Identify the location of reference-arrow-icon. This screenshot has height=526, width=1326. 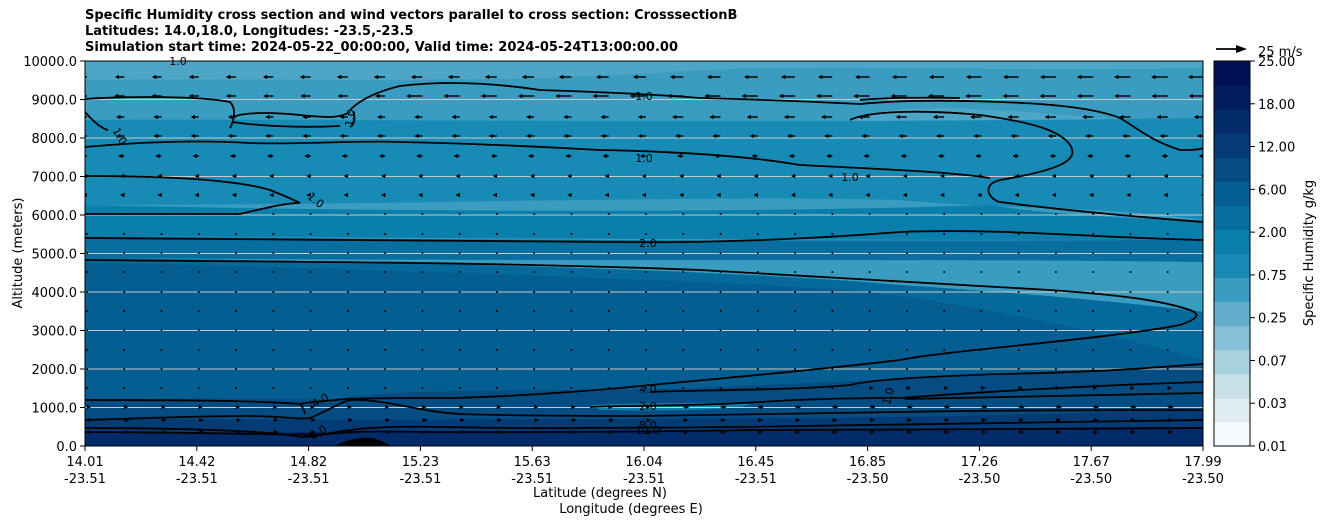
(1241, 49).